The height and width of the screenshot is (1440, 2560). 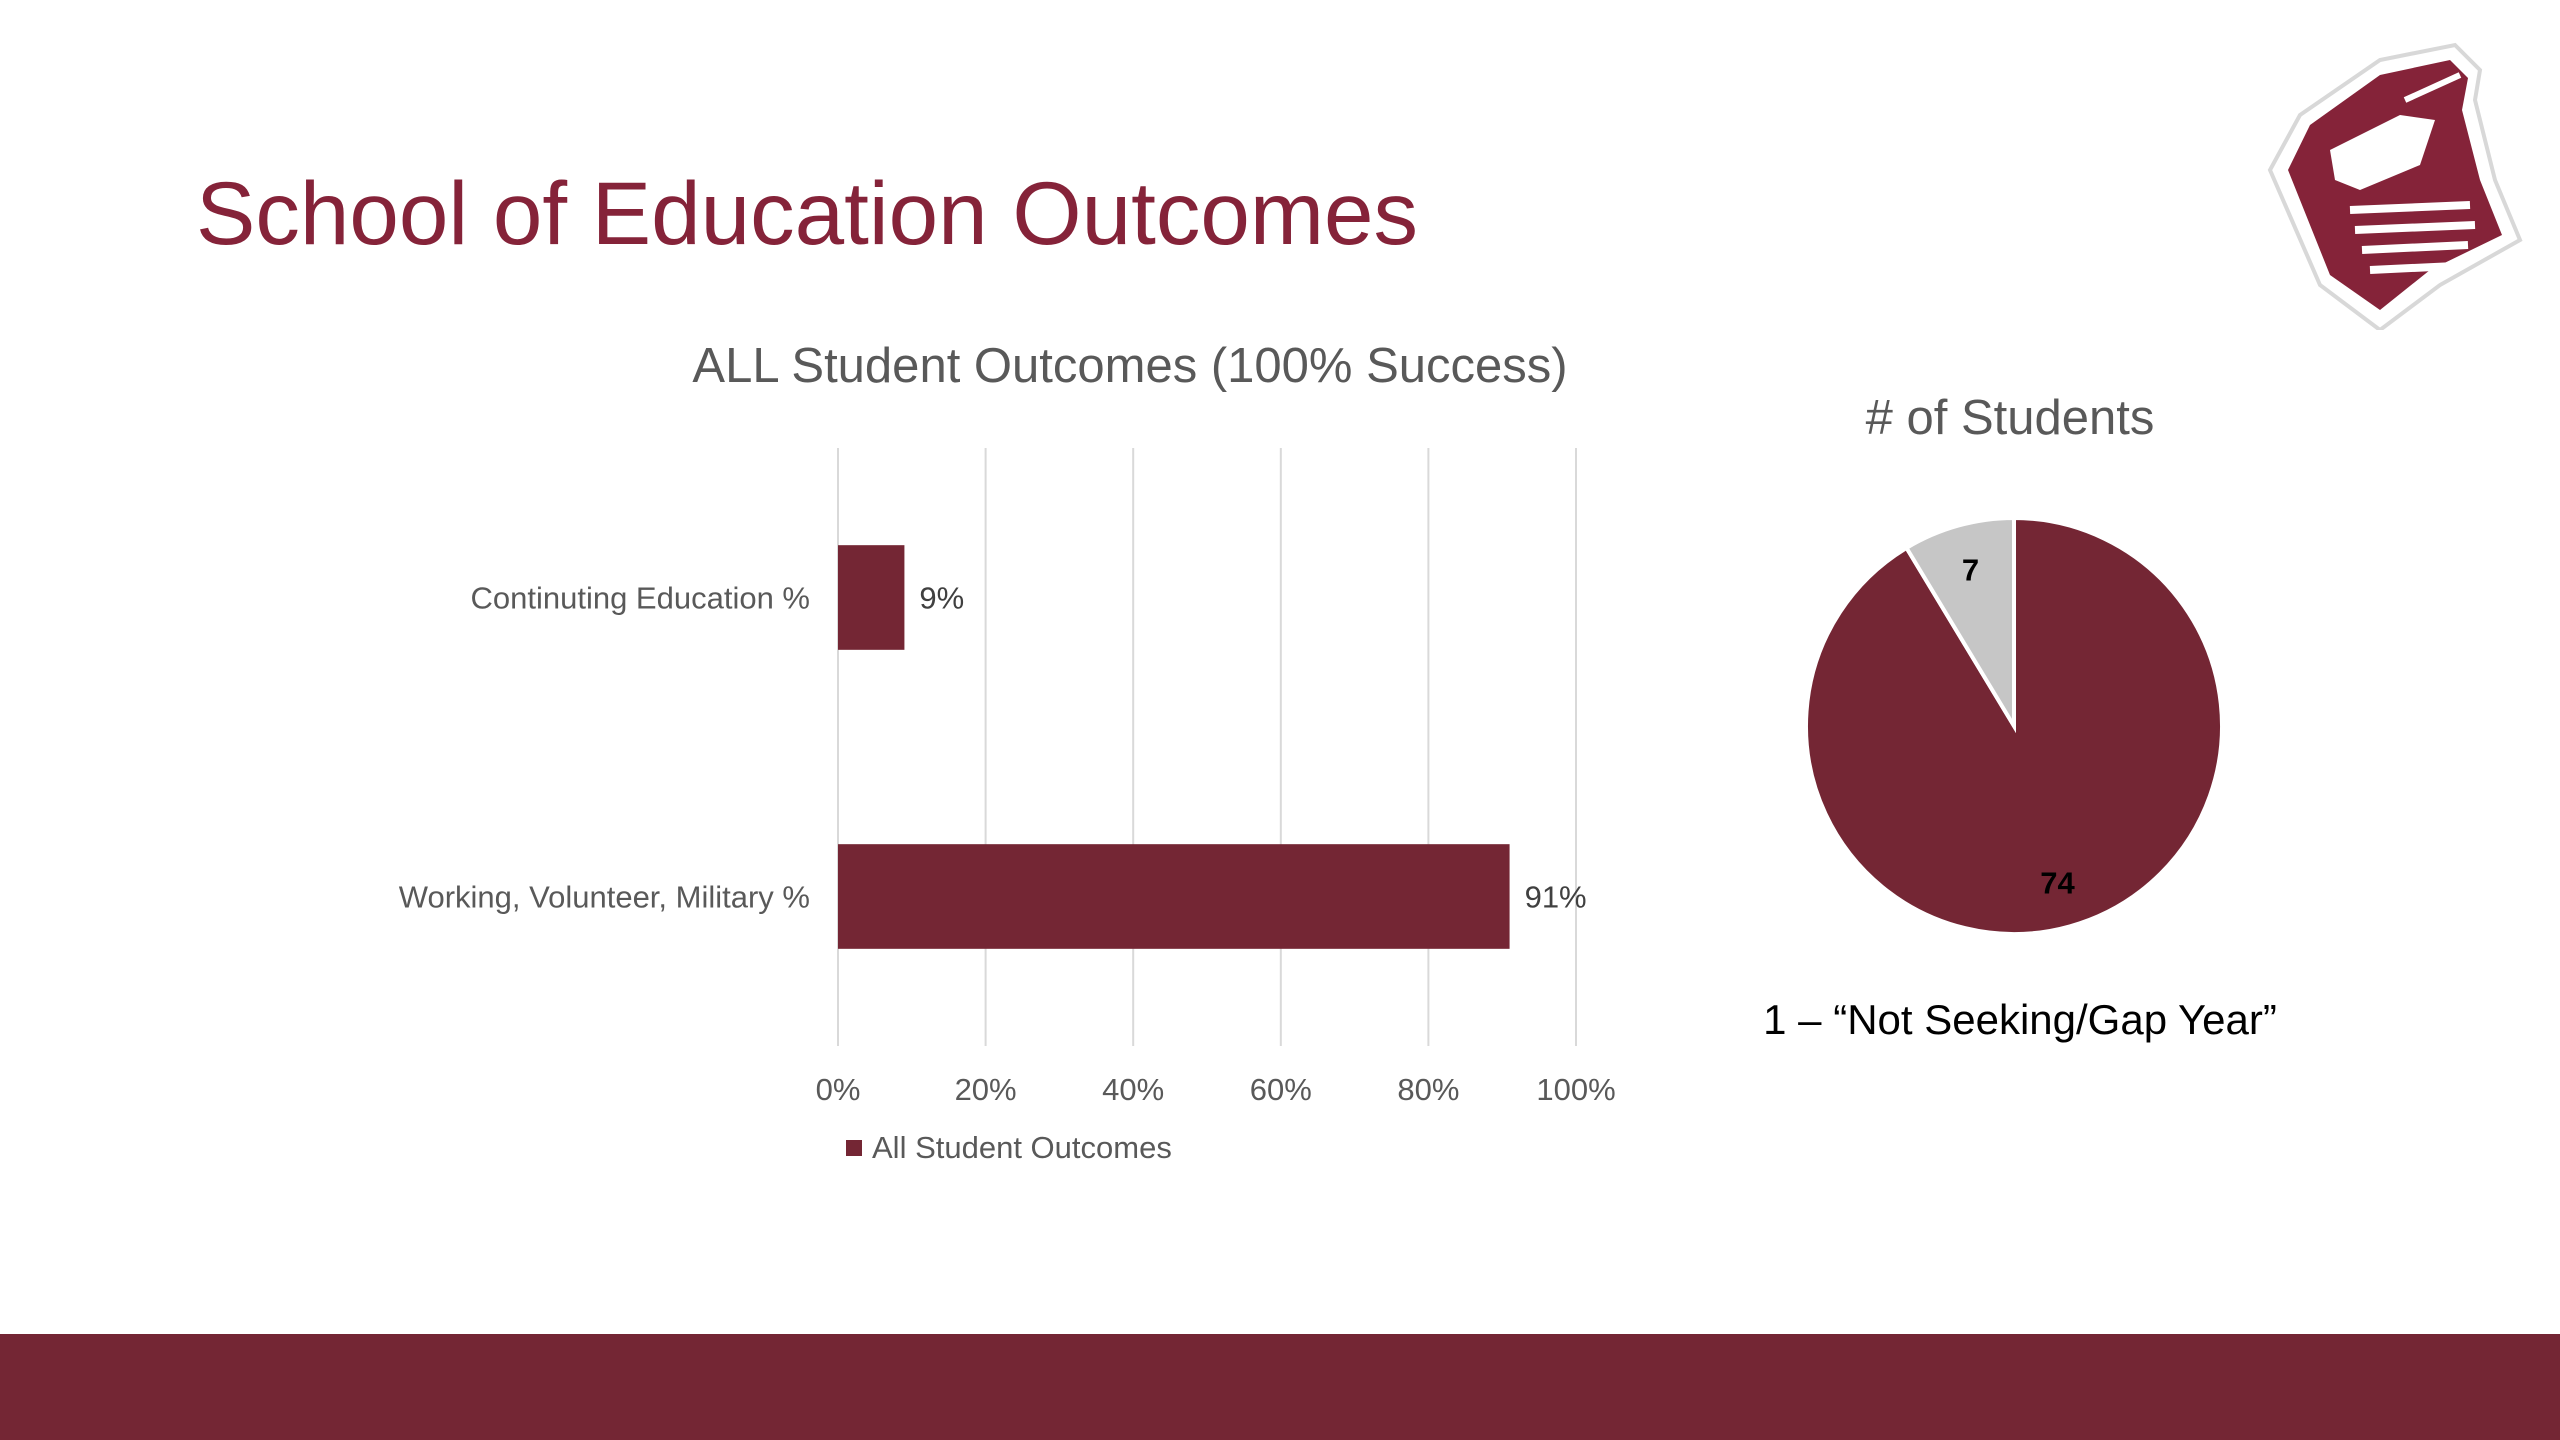 I want to click on pie-chart-title: # of Students, so click(x=2010, y=418).